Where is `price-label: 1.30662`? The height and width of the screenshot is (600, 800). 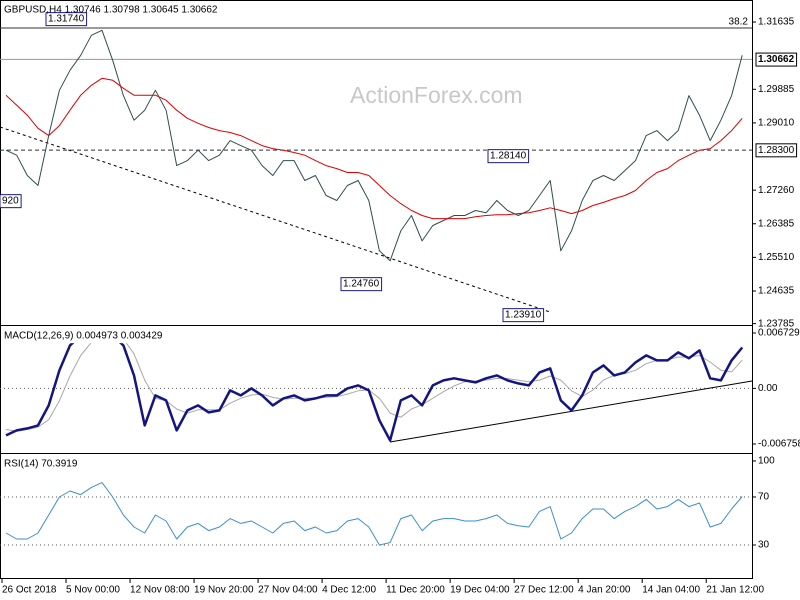
price-label: 1.30662 is located at coordinates (776, 59).